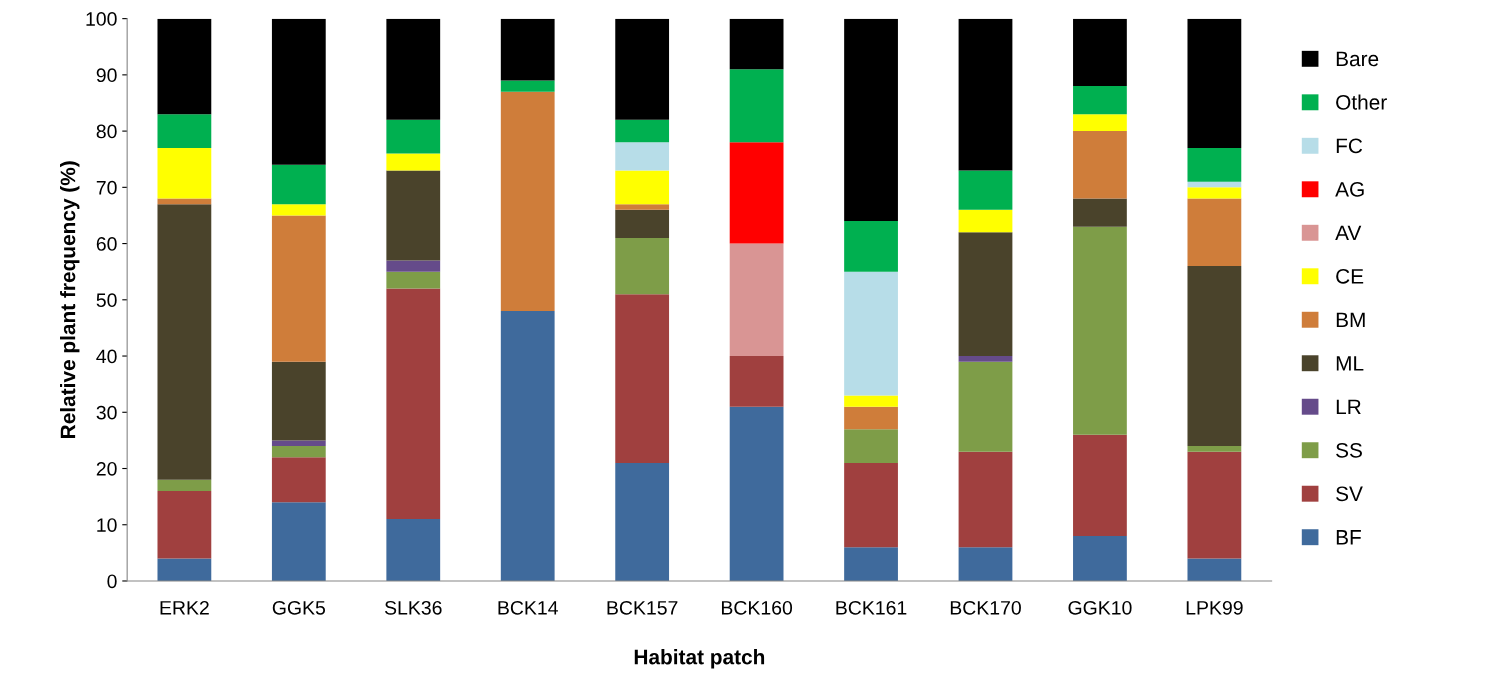 This screenshot has height=690, width=1496. What do you see at coordinates (106, 131) in the screenshot?
I see `y-tick-label: 80` at bounding box center [106, 131].